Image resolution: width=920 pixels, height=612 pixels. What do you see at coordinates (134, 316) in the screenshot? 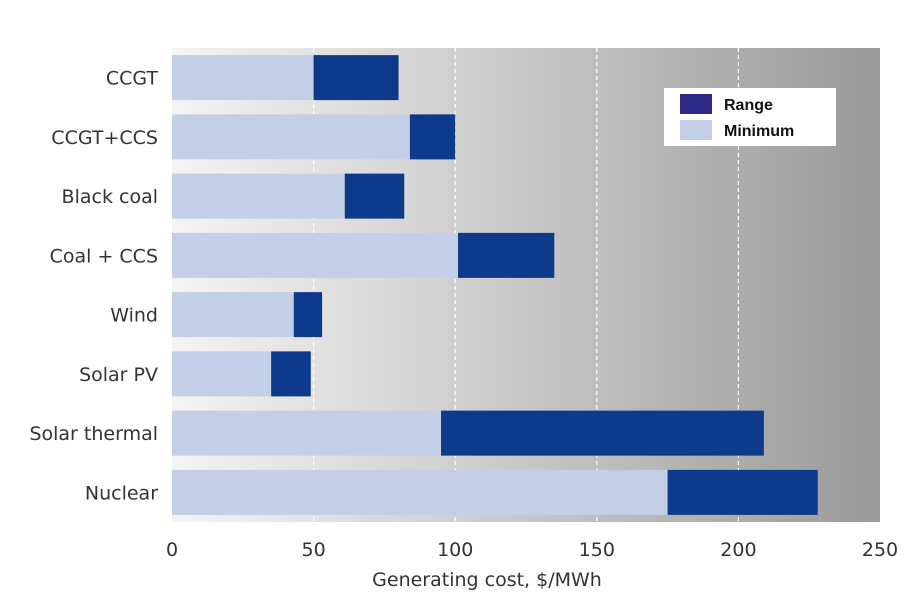
I see `category-label-wind: Wind` at bounding box center [134, 316].